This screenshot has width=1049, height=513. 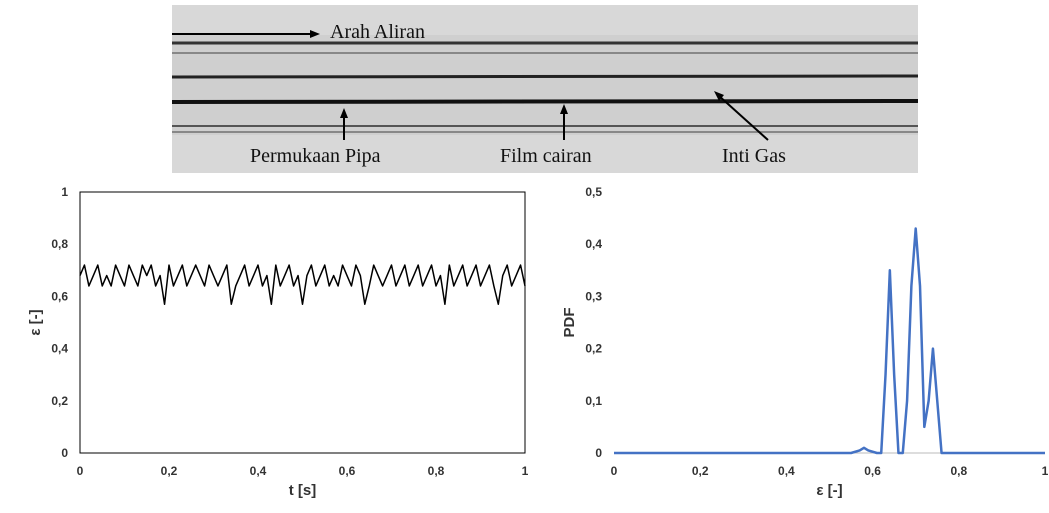 What do you see at coordinates (303, 490) in the screenshot?
I see `x-axis-label: t [s]` at bounding box center [303, 490].